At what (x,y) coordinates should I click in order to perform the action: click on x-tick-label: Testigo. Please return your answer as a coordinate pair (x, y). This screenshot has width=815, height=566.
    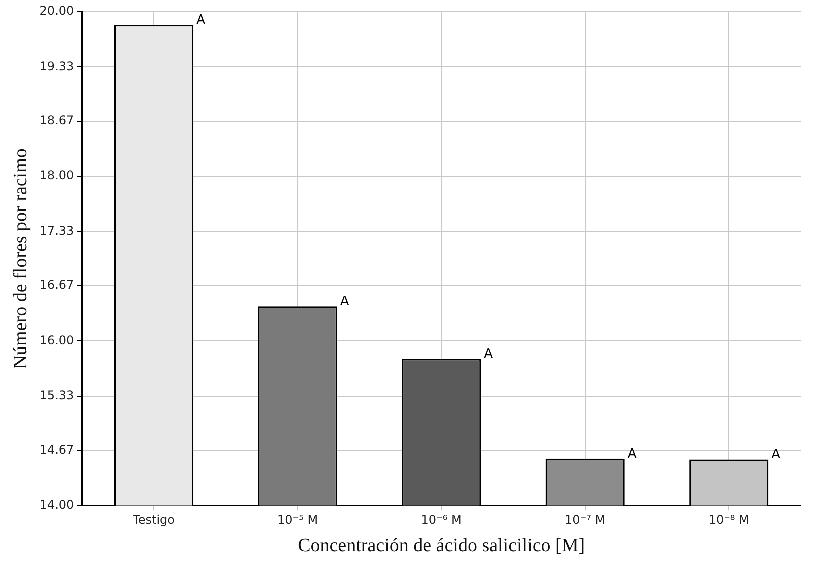
    Looking at the image, I should click on (154, 520).